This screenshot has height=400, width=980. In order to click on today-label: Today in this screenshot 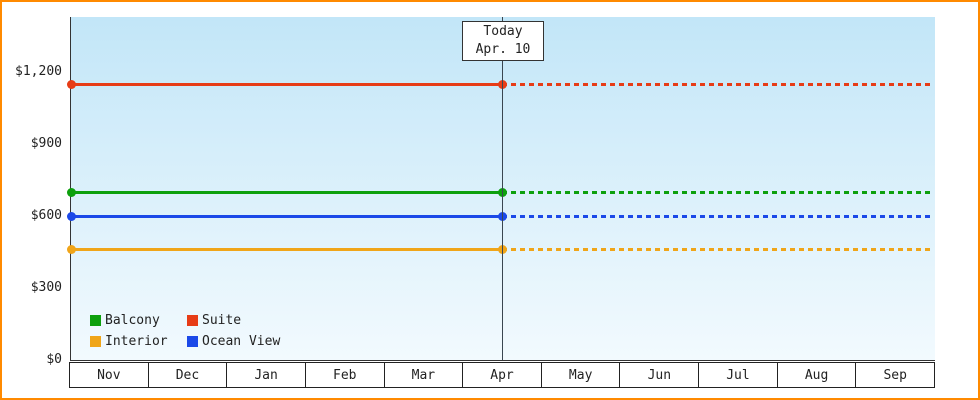, I will do `click(503, 31)`.